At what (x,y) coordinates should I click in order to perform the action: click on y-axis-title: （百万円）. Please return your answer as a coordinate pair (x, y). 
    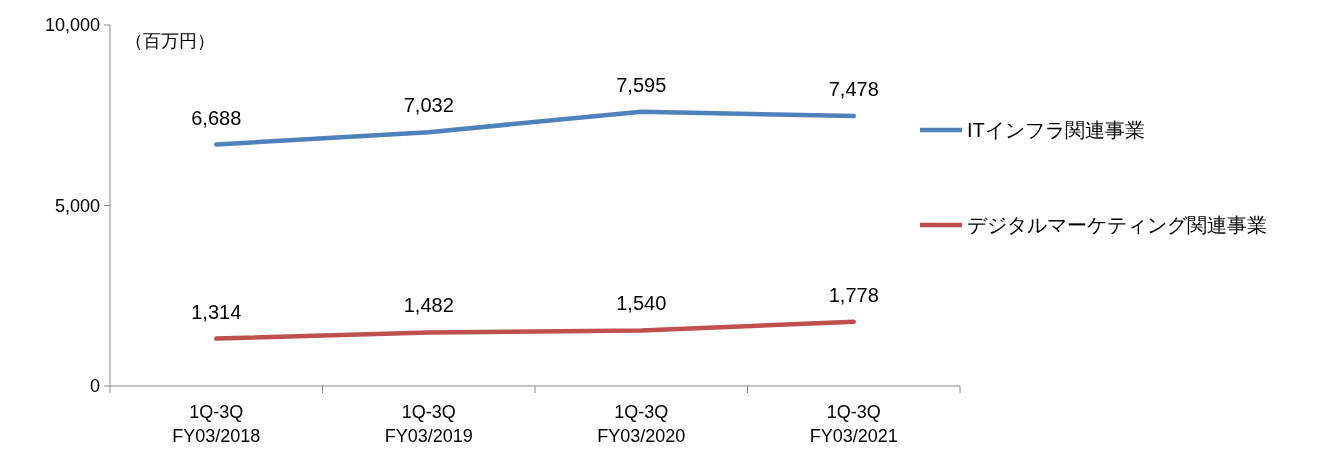
    Looking at the image, I should click on (170, 41).